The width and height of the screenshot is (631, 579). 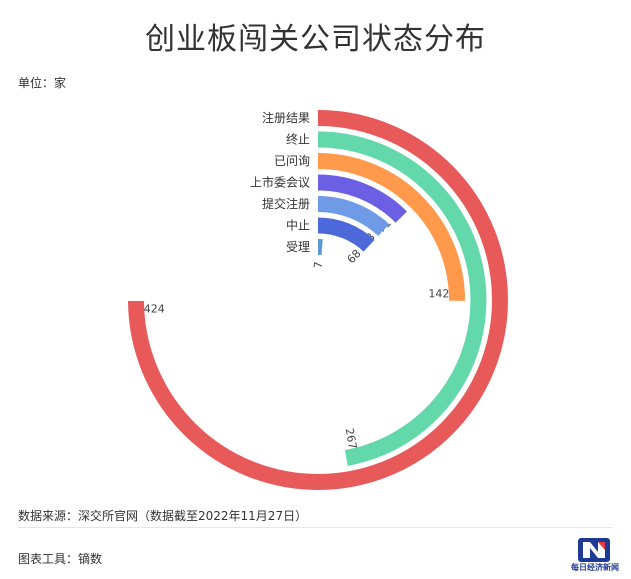 I want to click on value-label: 7, so click(x=319, y=265).